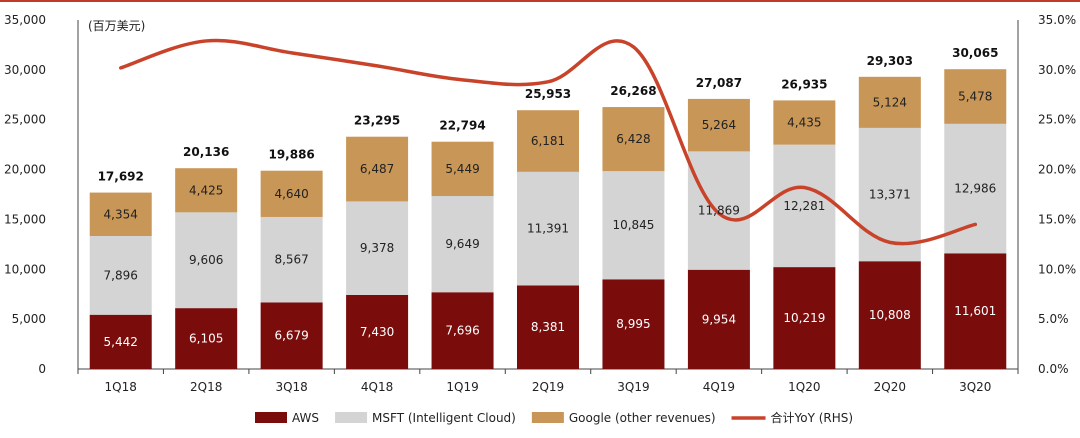  I want to click on y-tick-label: 5,000, so click(29, 319).